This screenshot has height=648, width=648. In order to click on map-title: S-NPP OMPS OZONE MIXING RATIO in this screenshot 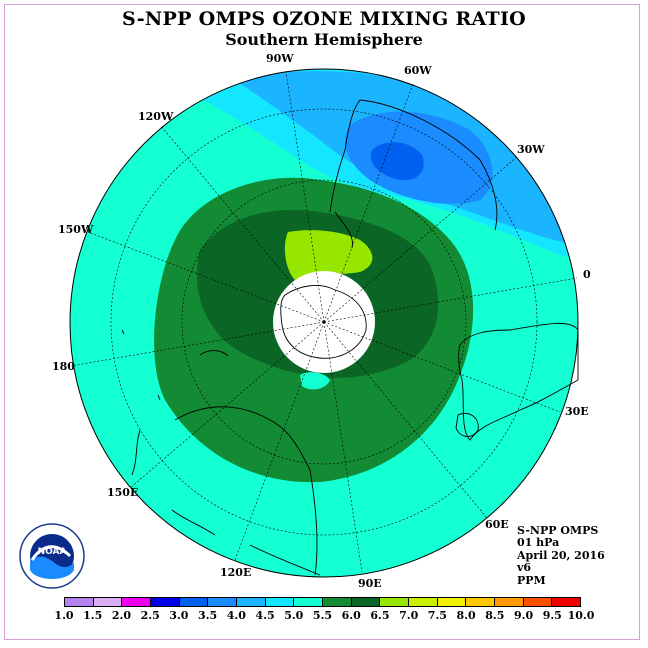, I will do `click(324, 19)`.